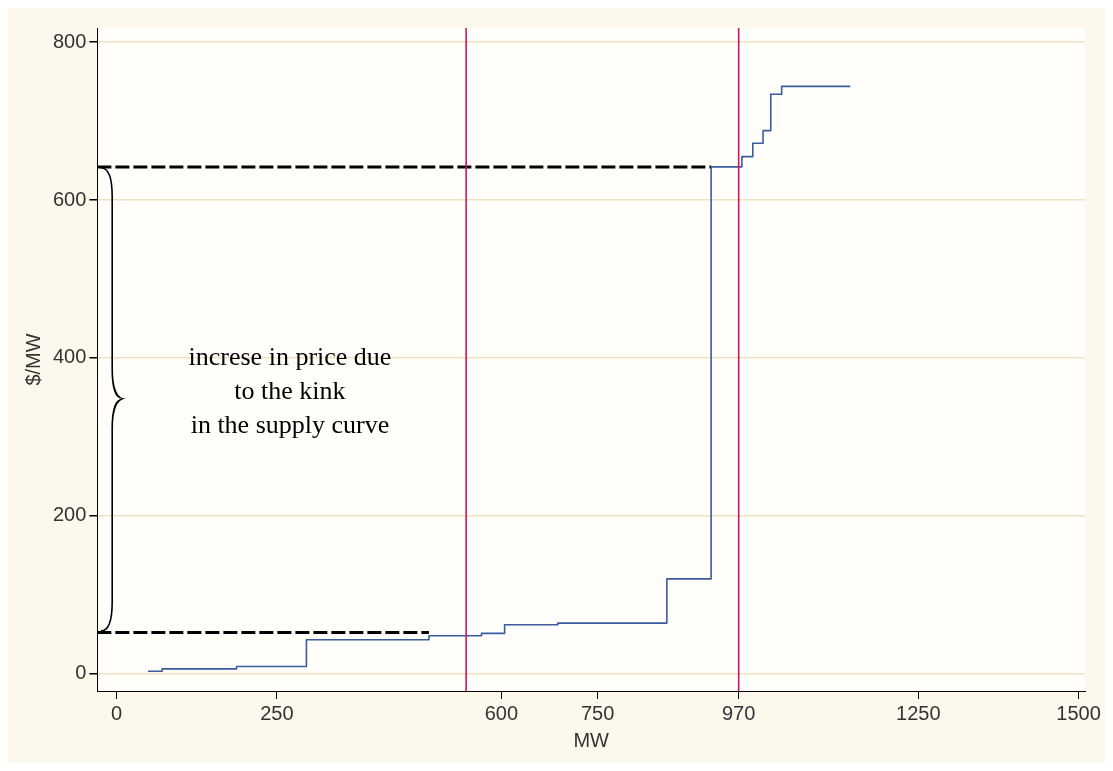 This screenshot has width=1113, height=771. I want to click on y-tick-label: 200, so click(69, 514).